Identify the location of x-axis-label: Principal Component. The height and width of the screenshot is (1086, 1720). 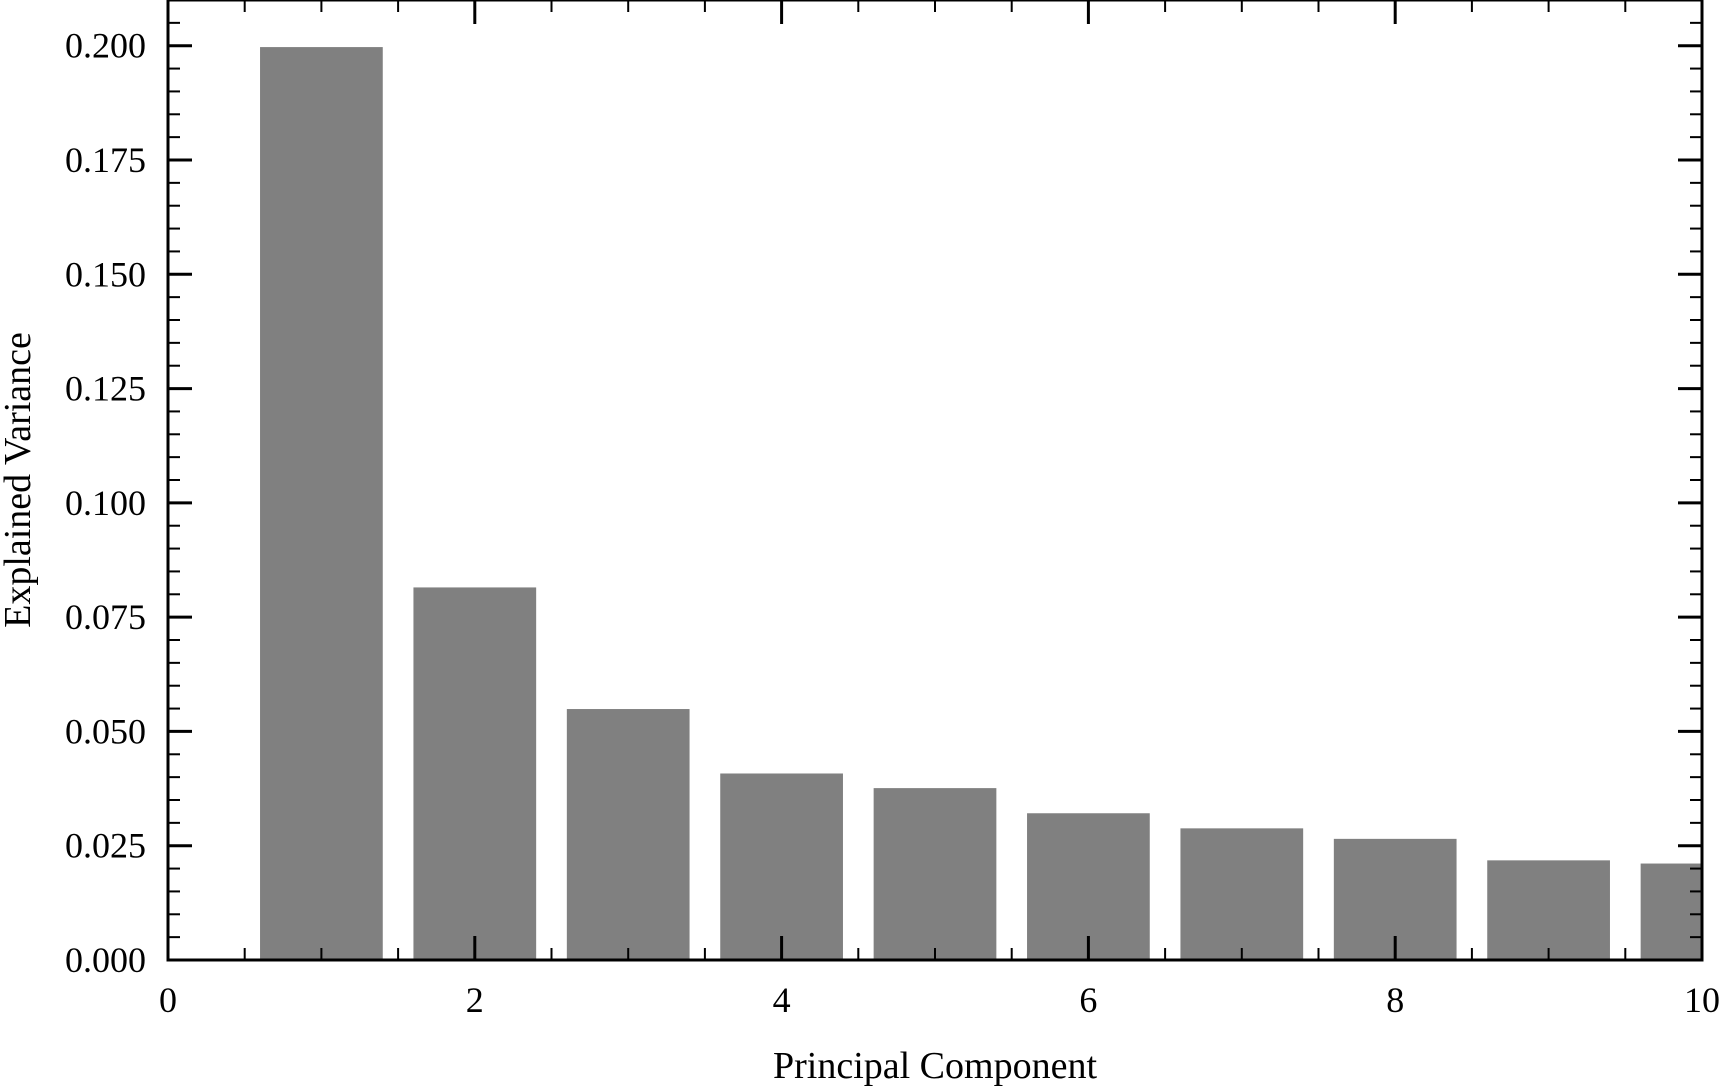
(935, 1065).